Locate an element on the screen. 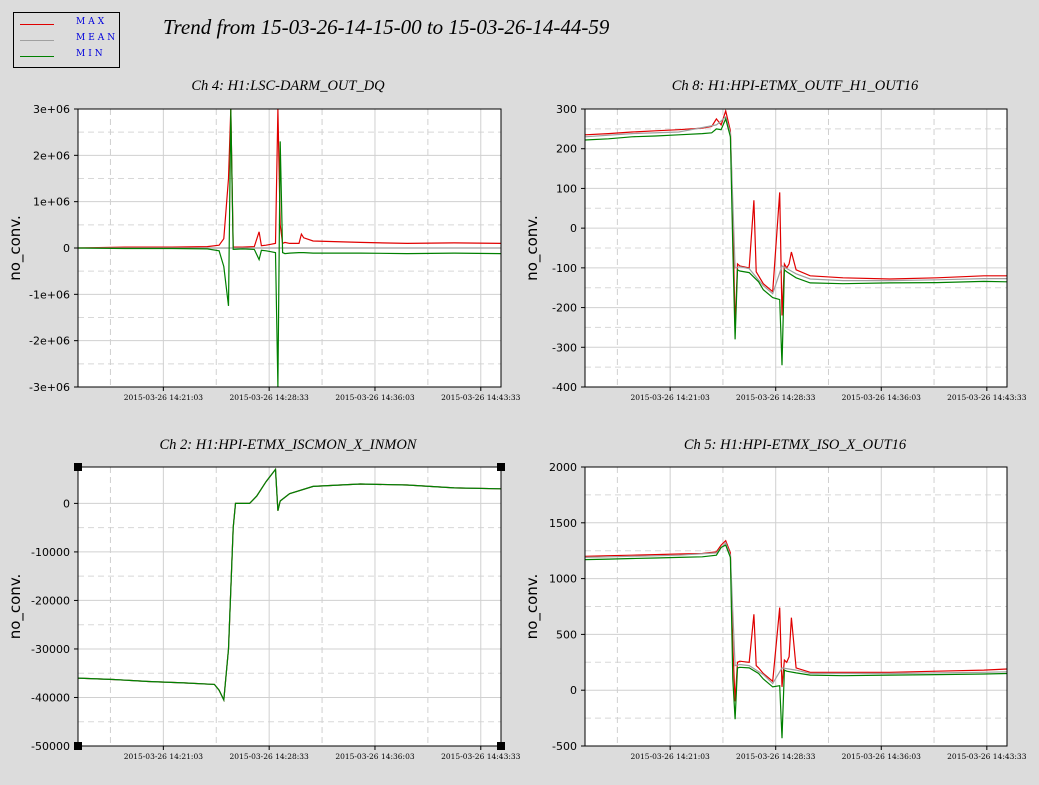 Image resolution: width=1039 pixels, height=785 pixels. y-tick-label: -100 is located at coordinates (564, 268).